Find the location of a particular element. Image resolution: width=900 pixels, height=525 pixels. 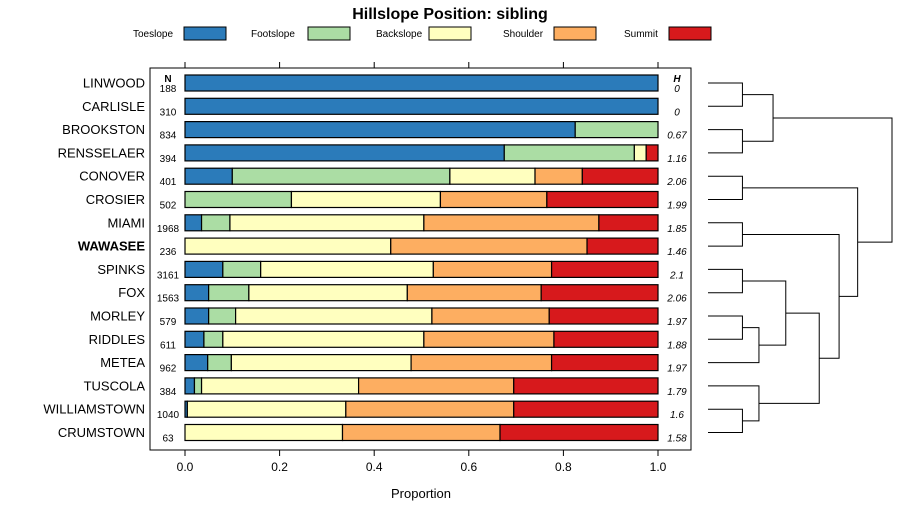

bar-brookston-footslope is located at coordinates (616, 129).